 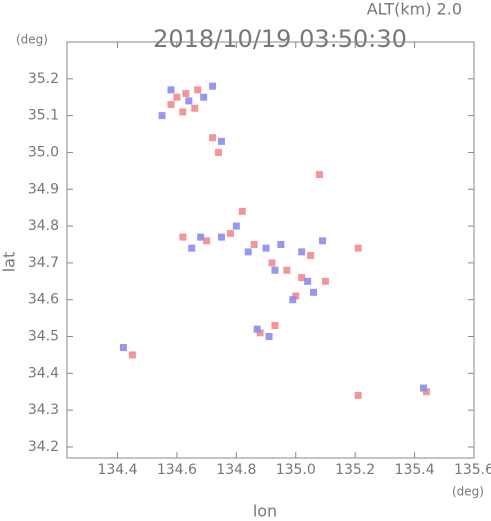 I want to click on x-tick-label: 135.6, so click(x=472, y=470).